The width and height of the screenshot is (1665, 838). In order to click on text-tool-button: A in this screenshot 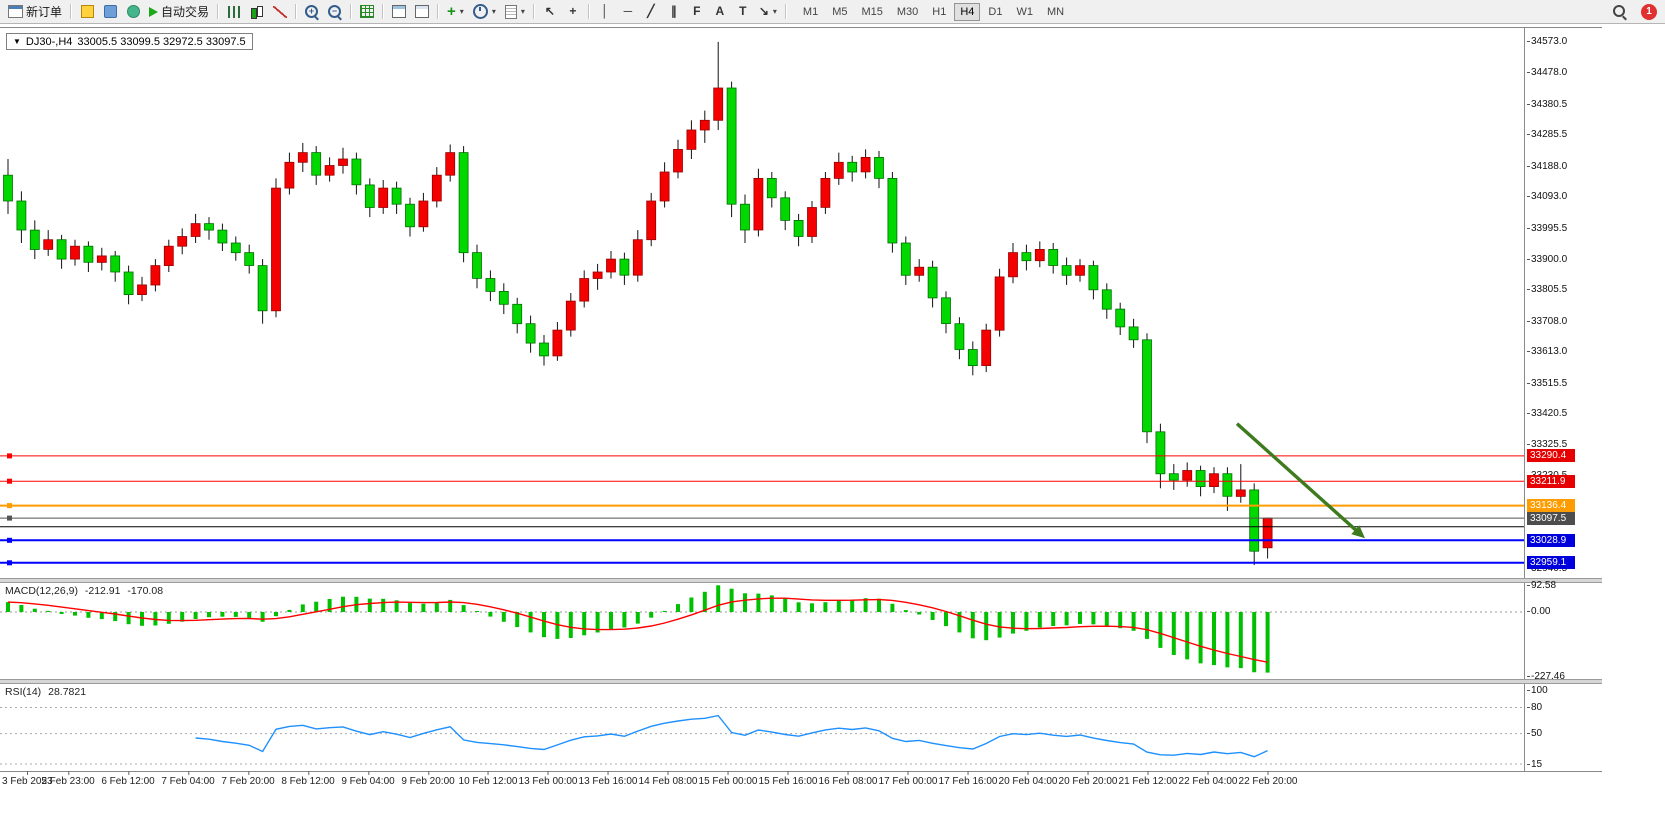, I will do `click(720, 12)`.